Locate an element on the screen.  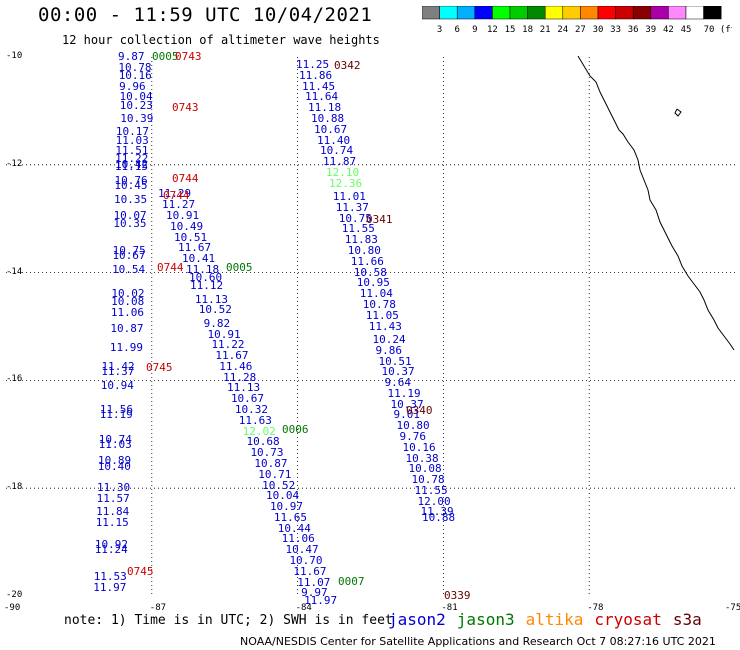
wave-height-label: 10.78 is located at coordinates (379, 304).